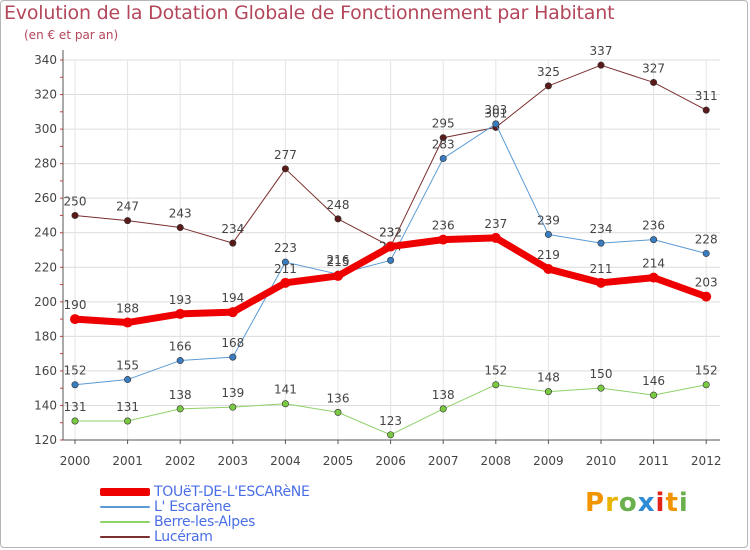 The height and width of the screenshot is (550, 750). Describe the element at coordinates (45, 371) in the screenshot. I see `y-tick-label: 160` at that location.